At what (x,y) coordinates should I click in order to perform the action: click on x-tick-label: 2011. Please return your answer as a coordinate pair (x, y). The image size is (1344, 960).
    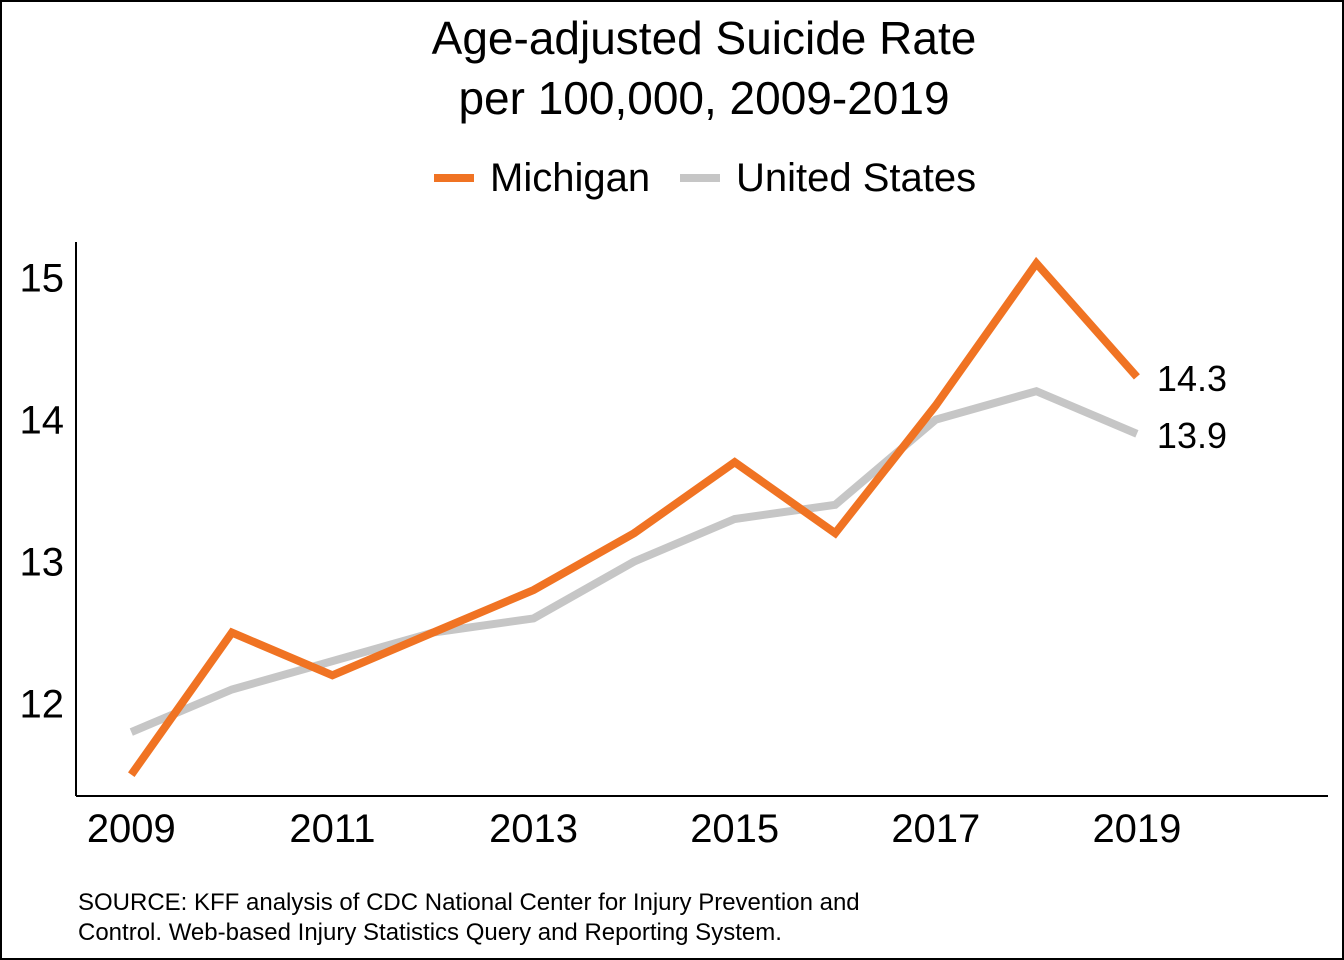
    Looking at the image, I should click on (332, 829).